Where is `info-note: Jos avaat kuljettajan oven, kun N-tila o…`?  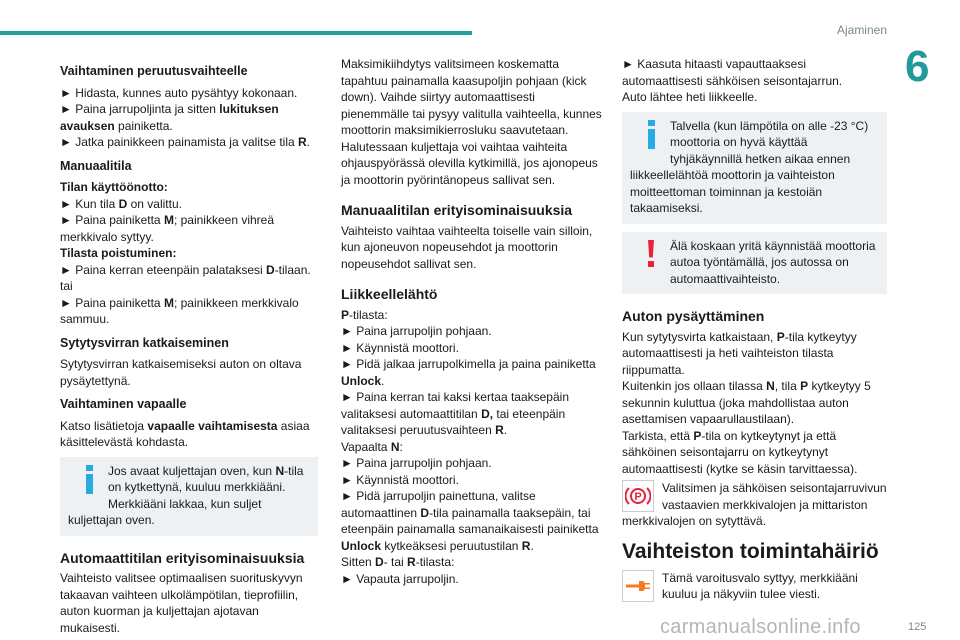 info-note: Jos avaat kuljettajan oven, kun N-tila o… is located at coordinates (189, 496).